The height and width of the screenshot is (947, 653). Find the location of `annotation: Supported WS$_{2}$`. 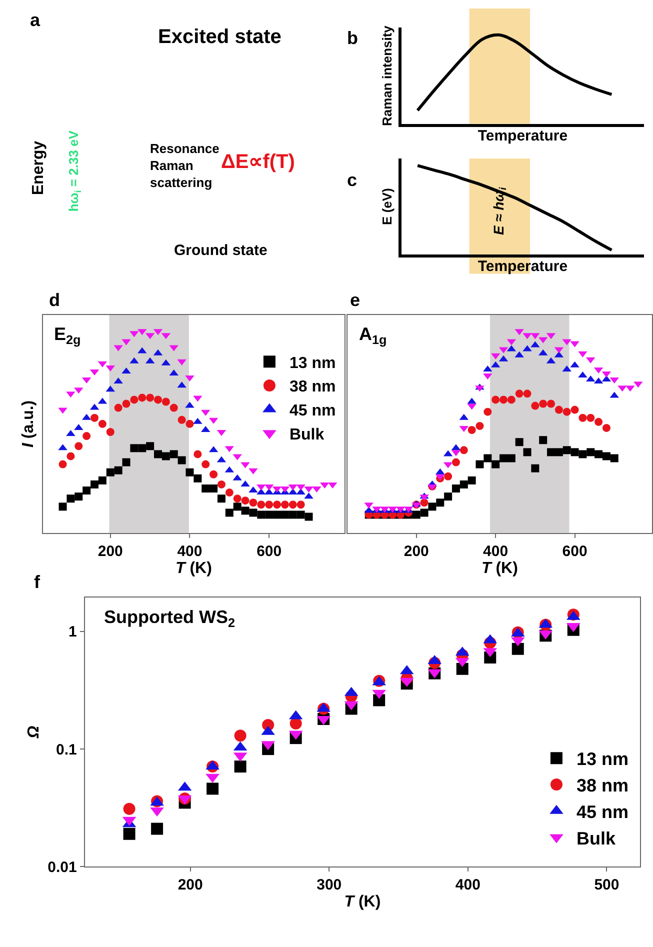

annotation: Supported WS$_{2}$ is located at coordinates (170, 618).